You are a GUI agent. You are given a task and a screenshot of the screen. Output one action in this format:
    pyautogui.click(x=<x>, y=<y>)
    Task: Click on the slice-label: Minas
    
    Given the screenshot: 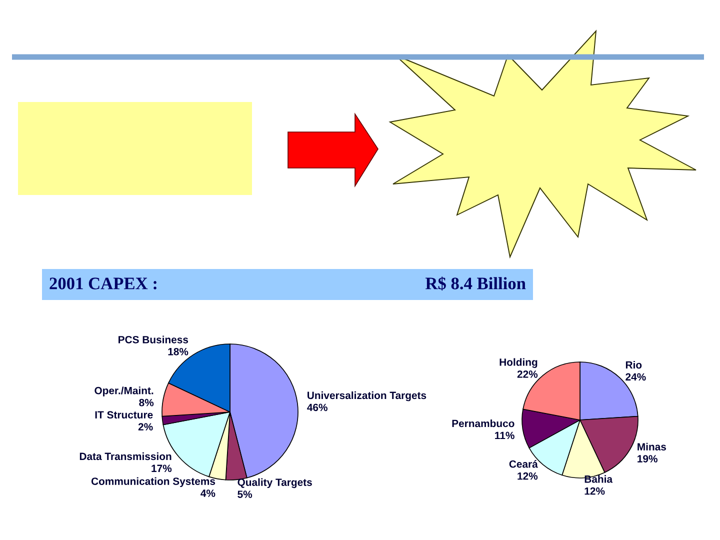 What is the action you would take?
    pyautogui.click(x=652, y=446)
    